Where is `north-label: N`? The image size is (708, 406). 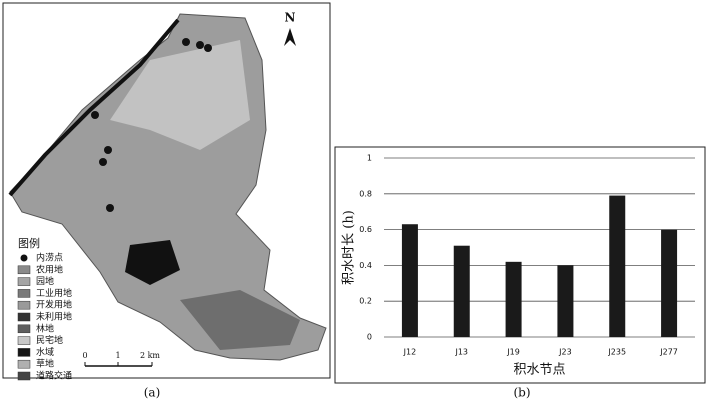 north-label: N is located at coordinates (290, 18).